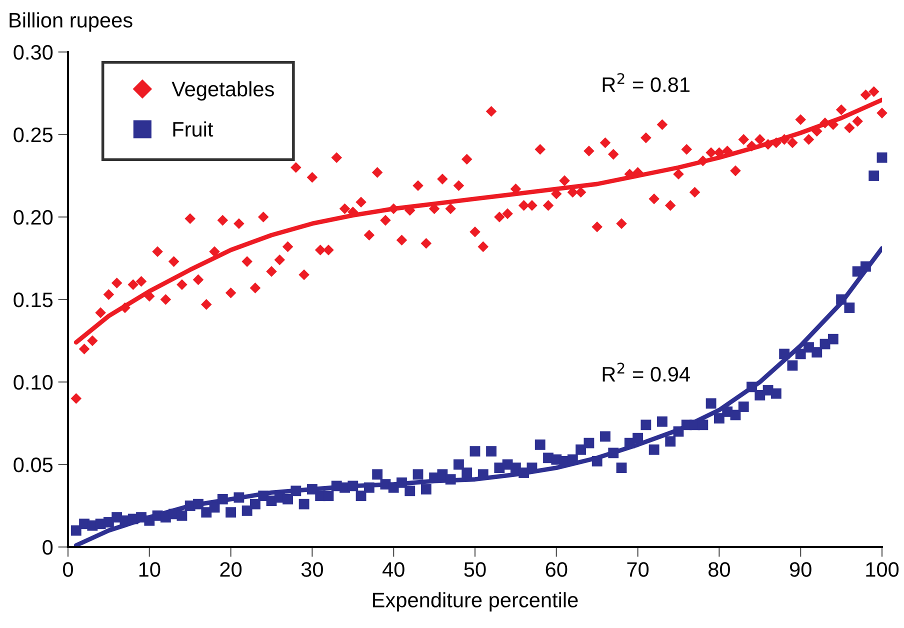 Image resolution: width=904 pixels, height=628 pixels. What do you see at coordinates (801, 569) in the screenshot?
I see `x-tick-label: 90` at bounding box center [801, 569].